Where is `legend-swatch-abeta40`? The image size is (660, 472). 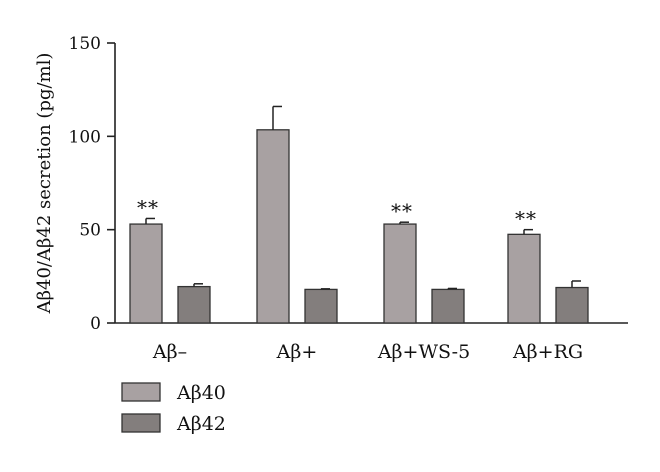
legend-swatch-abeta40 is located at coordinates (141, 392).